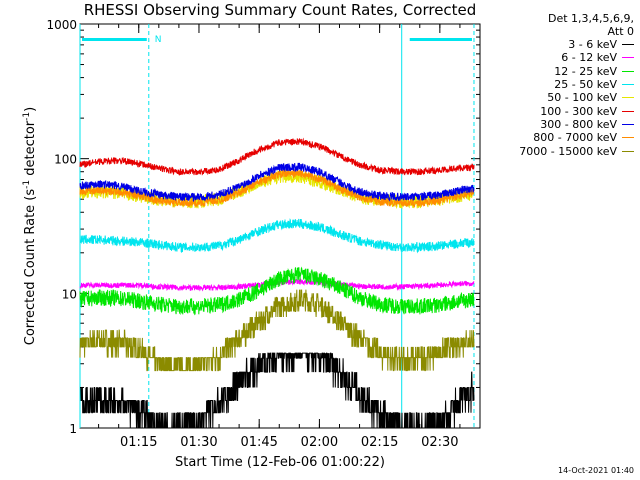 The height and width of the screenshot is (480, 640). What do you see at coordinates (258, 442) in the screenshot?
I see `x-tick-label: 01:45` at bounding box center [258, 442].